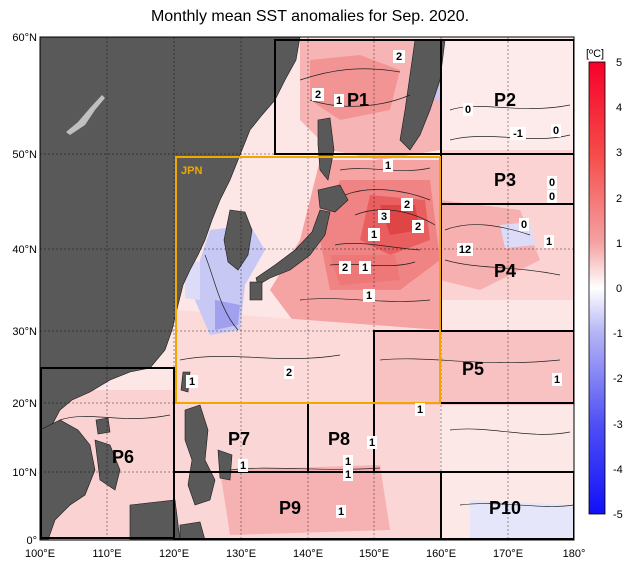  Describe the element at coordinates (618, 334) in the screenshot. I see `colorbar-tick: -1` at that location.